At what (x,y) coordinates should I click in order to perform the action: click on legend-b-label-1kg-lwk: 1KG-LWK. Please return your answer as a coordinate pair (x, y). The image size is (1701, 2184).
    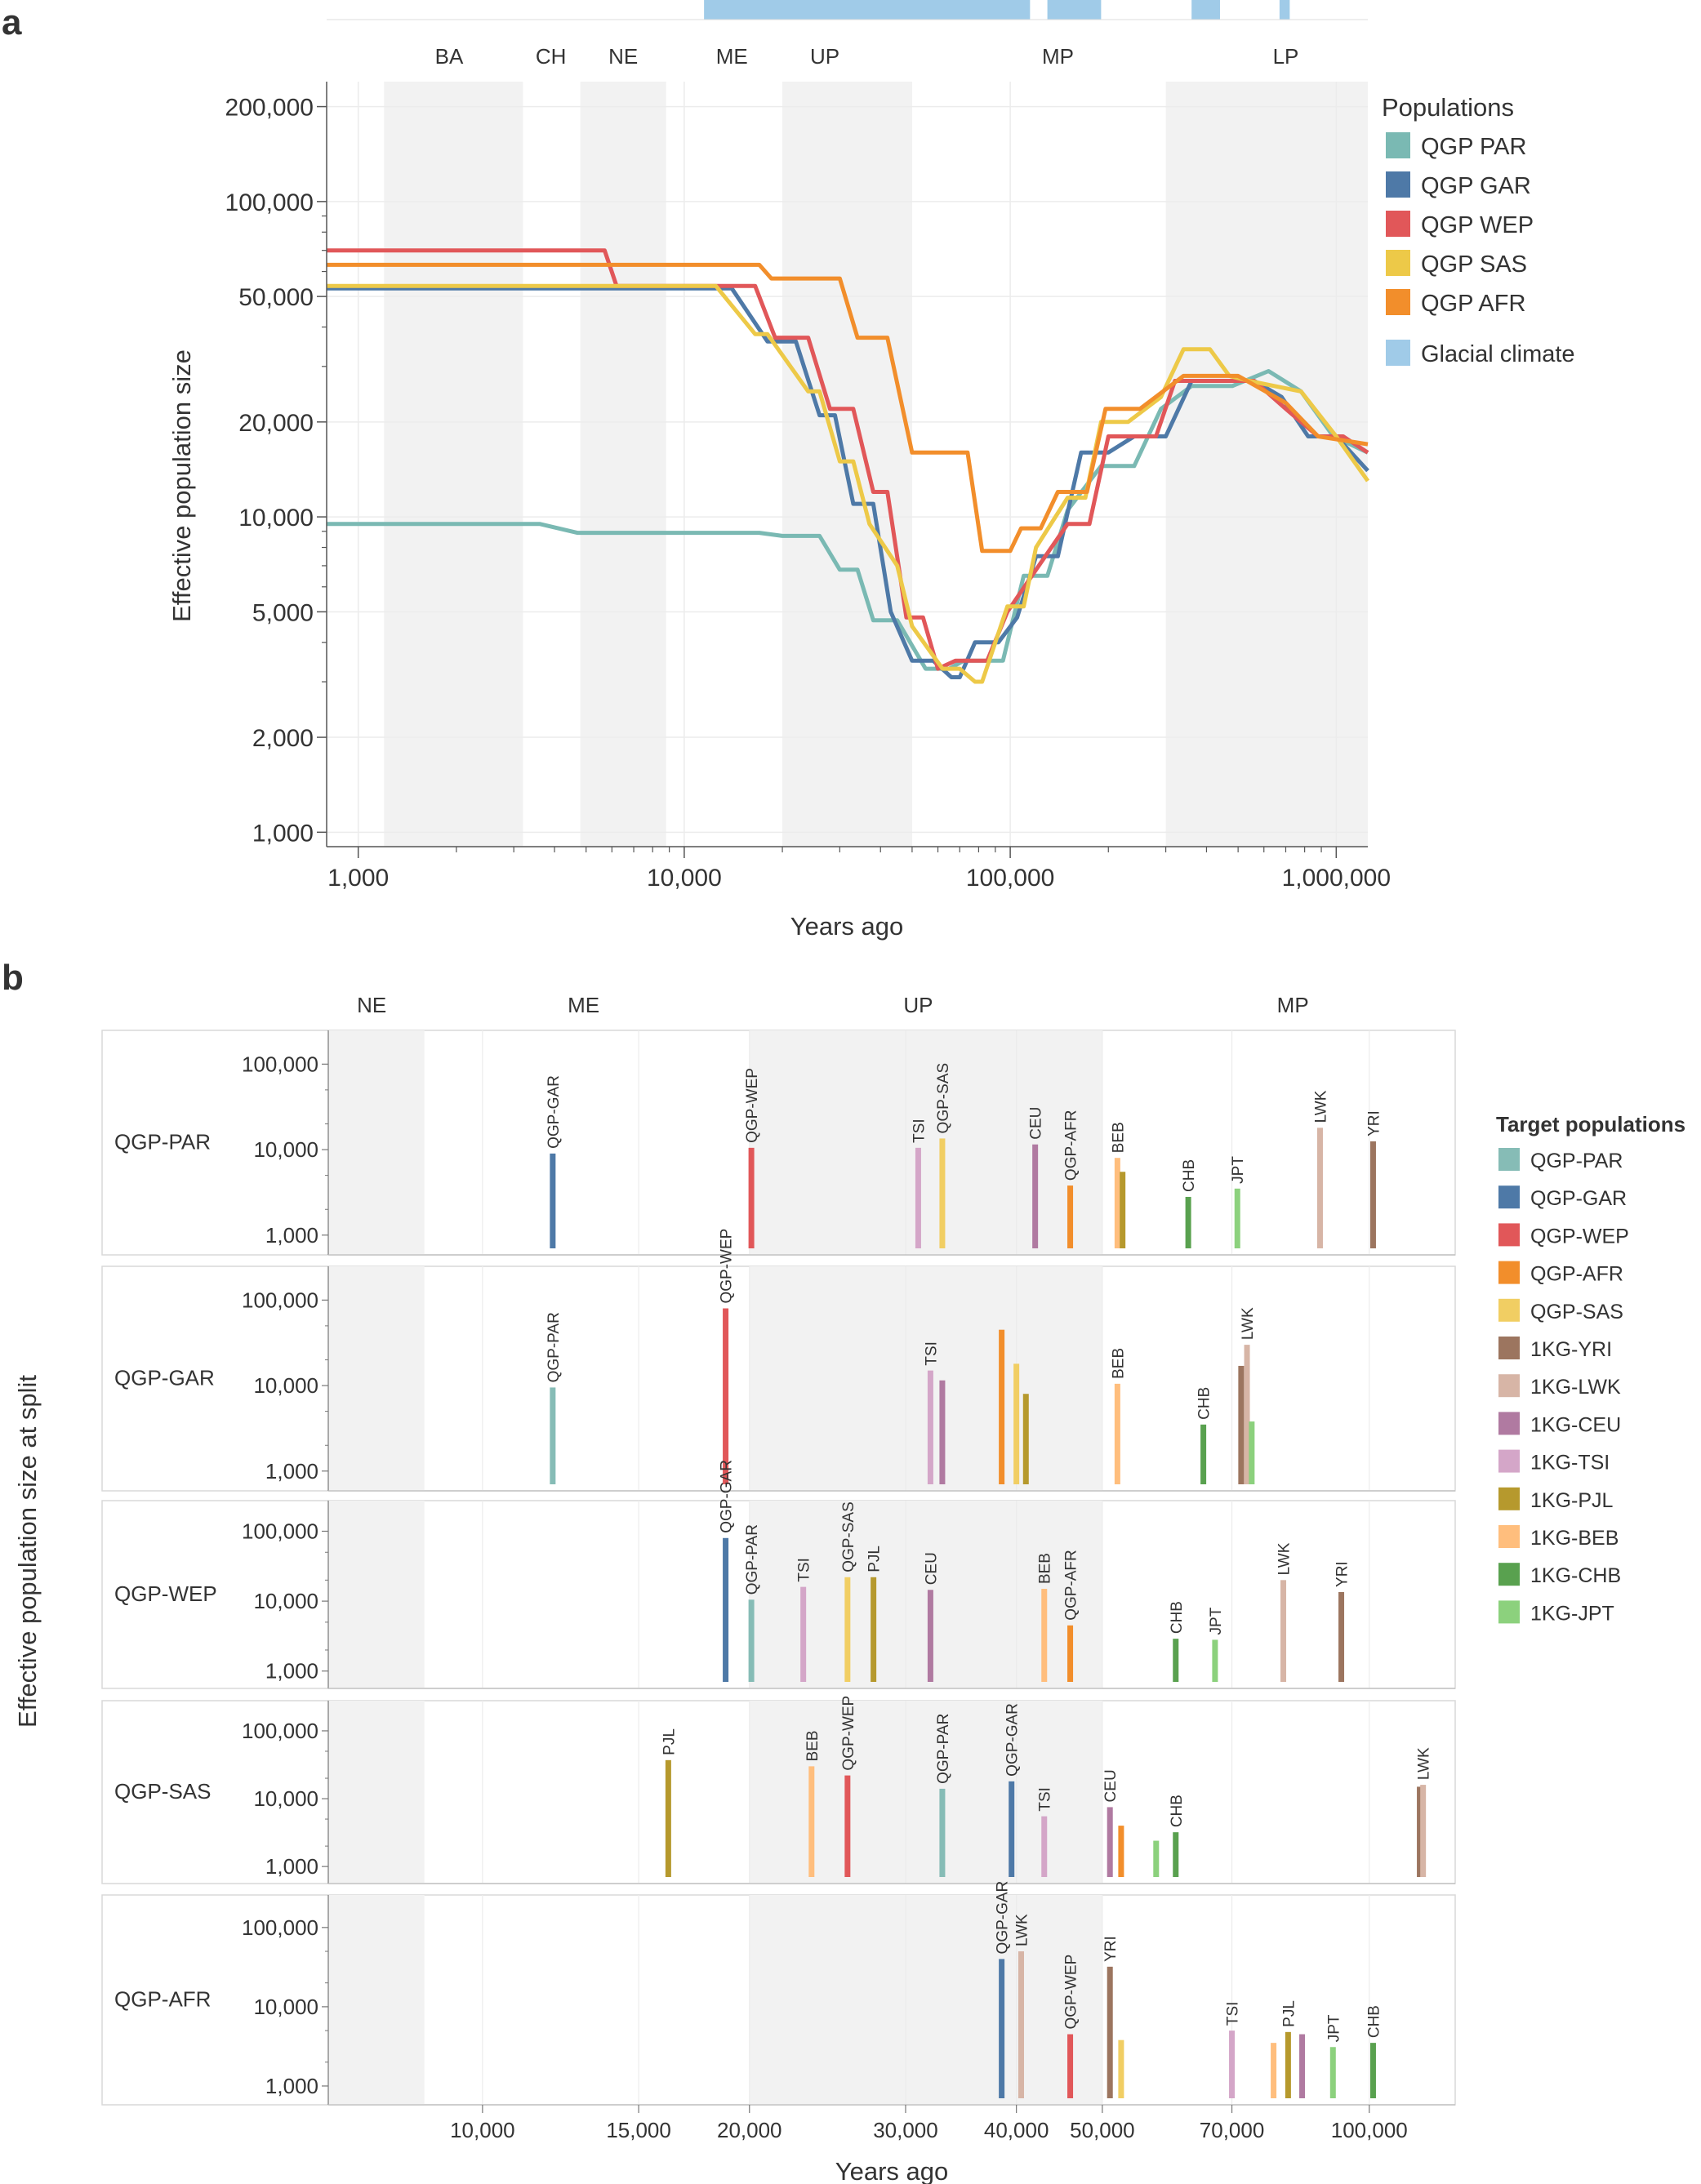
    Looking at the image, I should click on (1576, 1387).